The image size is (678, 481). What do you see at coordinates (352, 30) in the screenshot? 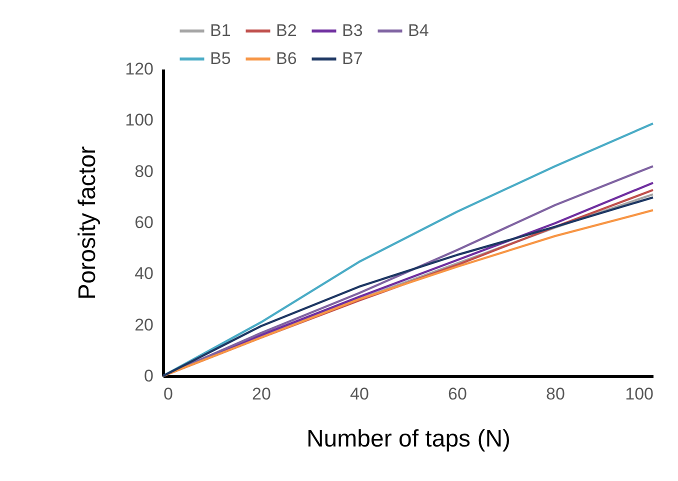
I see `legend-label: B3` at bounding box center [352, 30].